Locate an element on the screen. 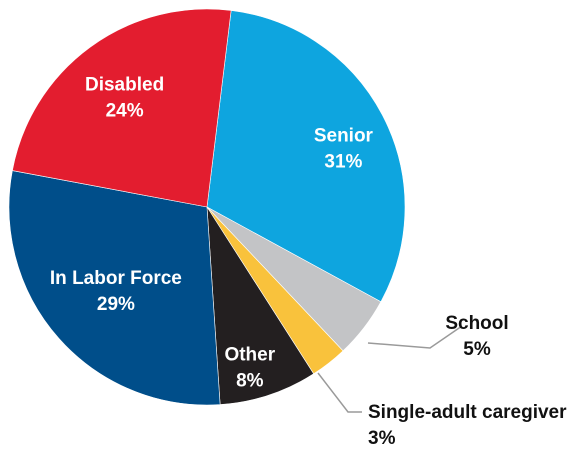 The width and height of the screenshot is (584, 449). slice-value-senior: 31% is located at coordinates (343, 162).